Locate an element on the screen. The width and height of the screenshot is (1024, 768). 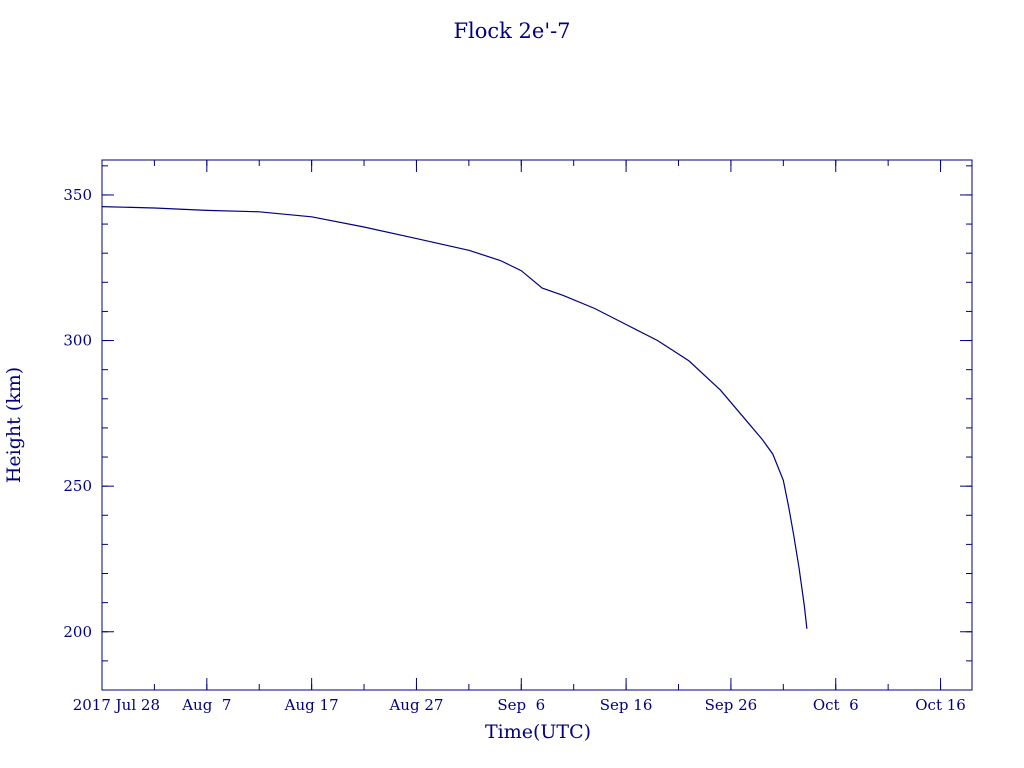
y-tick-label: 250 is located at coordinates (77, 486).